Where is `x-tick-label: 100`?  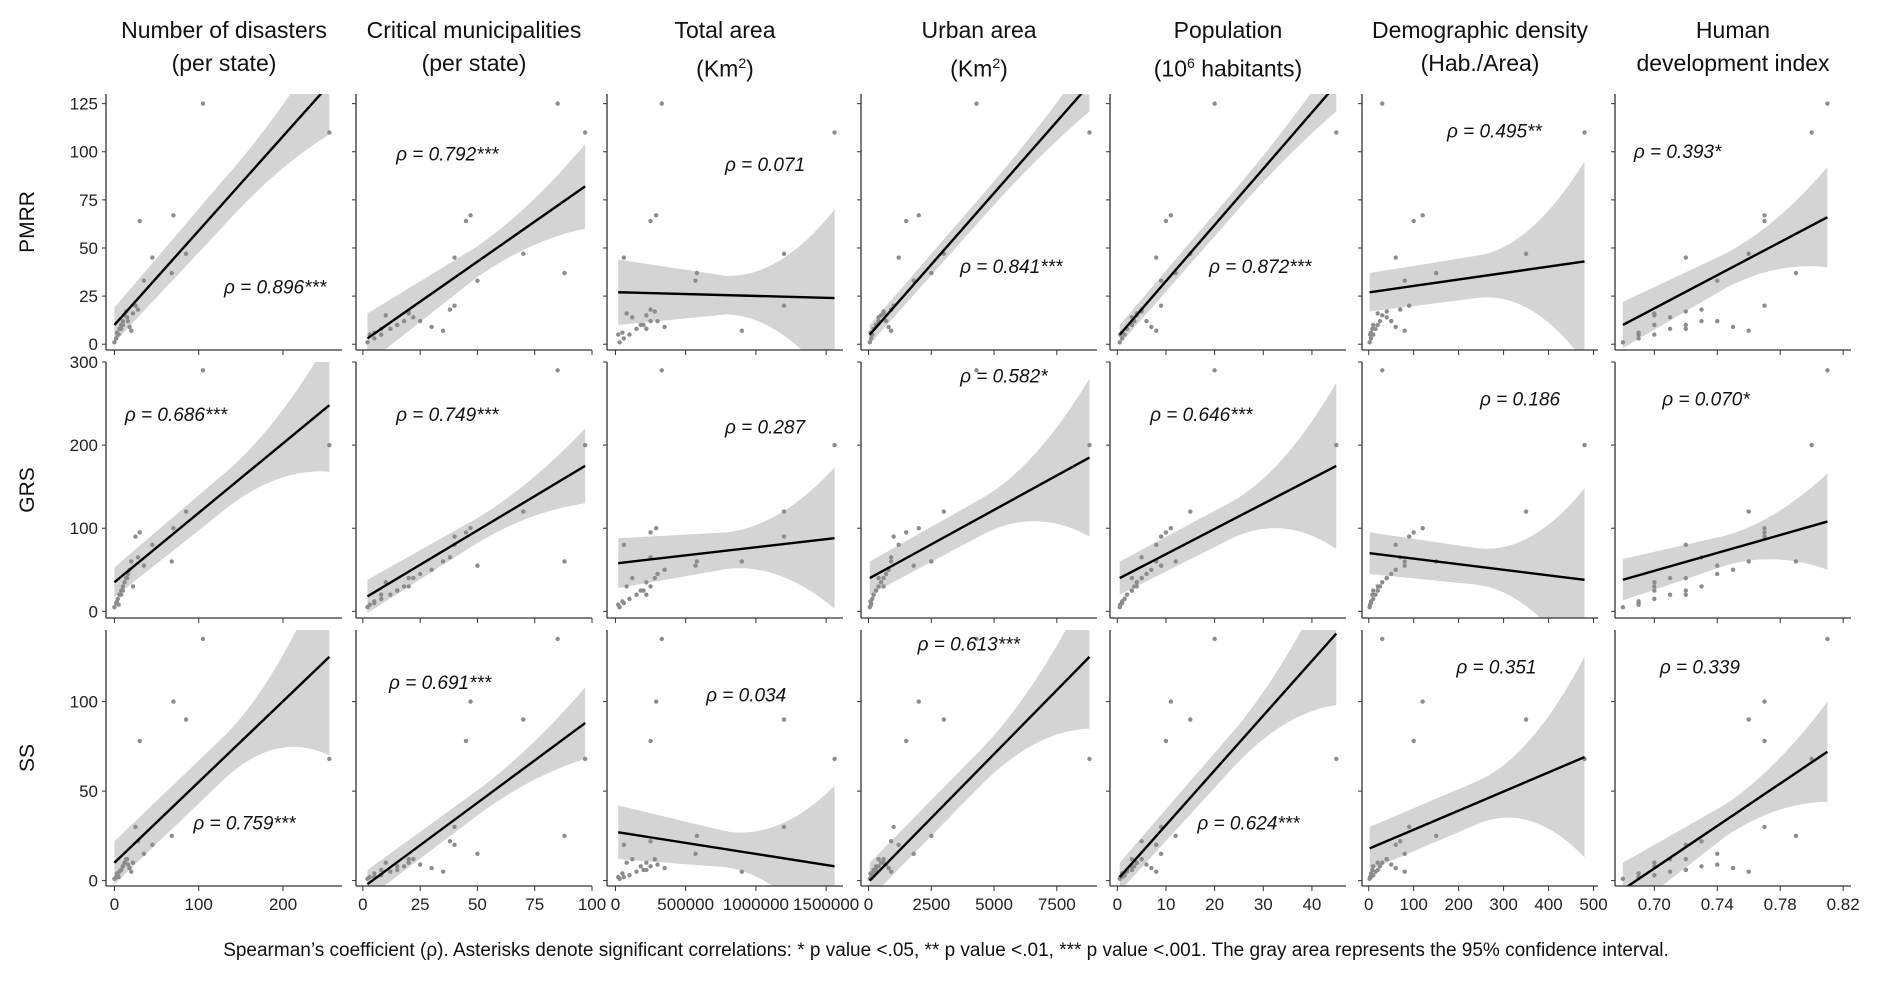
x-tick-label: 100 is located at coordinates (199, 904).